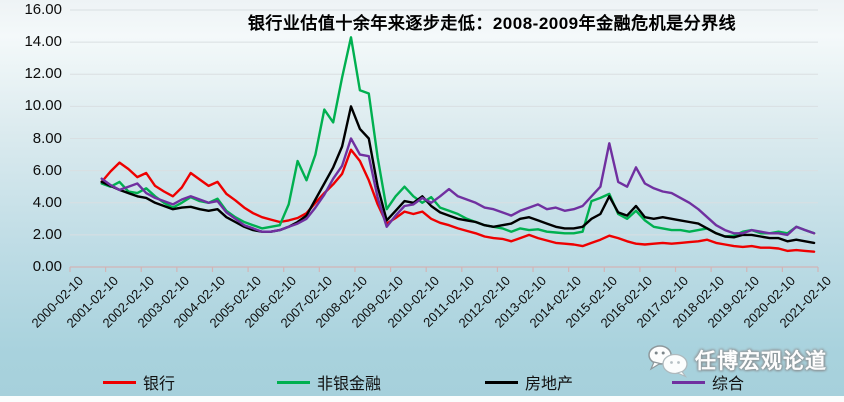 This screenshot has height=402, width=844. I want to click on legend-label-real-estate: 房地产, so click(549, 384).